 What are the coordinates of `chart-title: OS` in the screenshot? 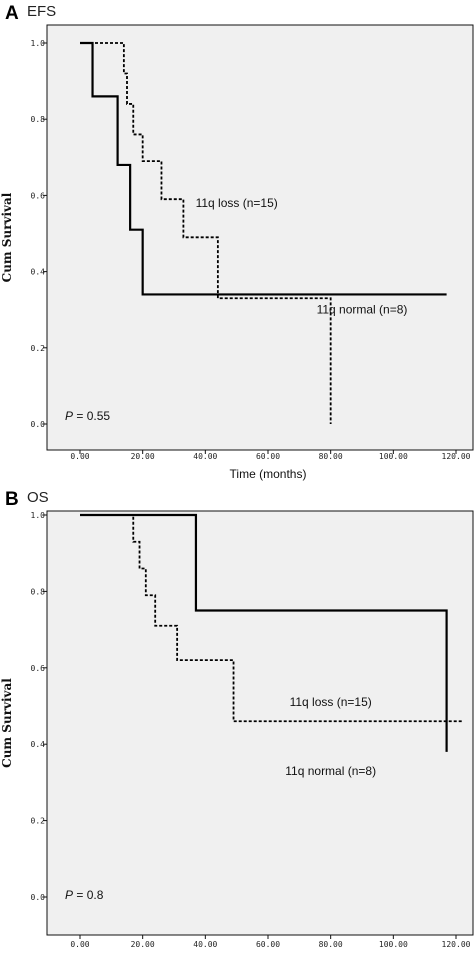 It's located at (38, 497).